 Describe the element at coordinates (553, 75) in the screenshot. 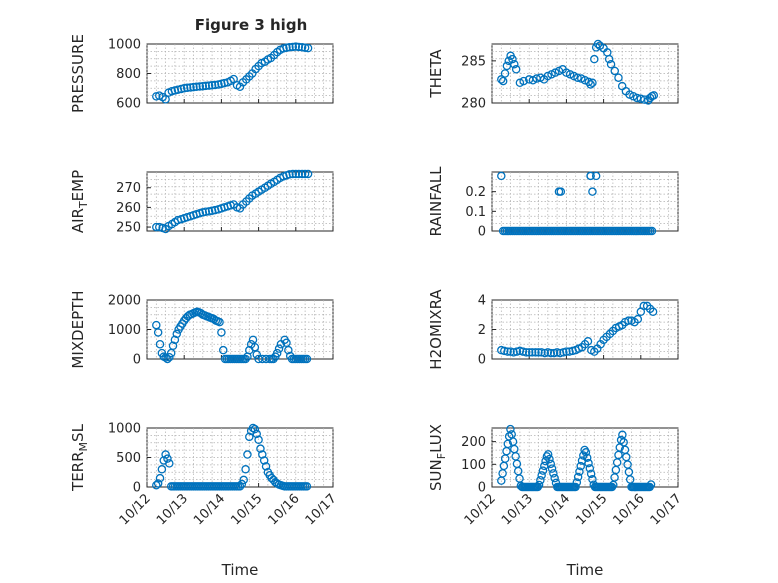

I see `panel-theta: 280 285 THETA` at that location.